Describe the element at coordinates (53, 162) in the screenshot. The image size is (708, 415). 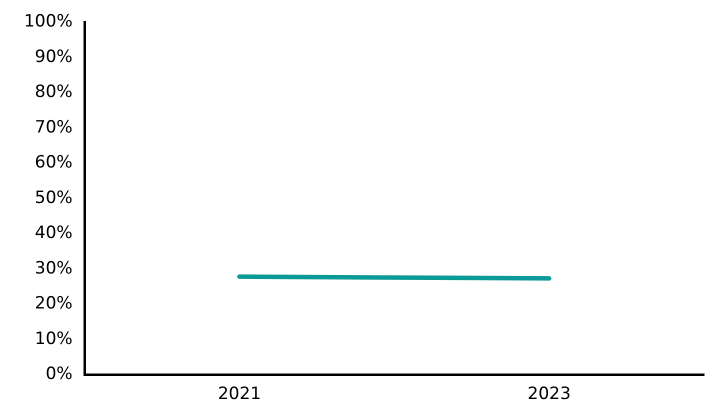
I see `y-tick-label: 60%` at that location.